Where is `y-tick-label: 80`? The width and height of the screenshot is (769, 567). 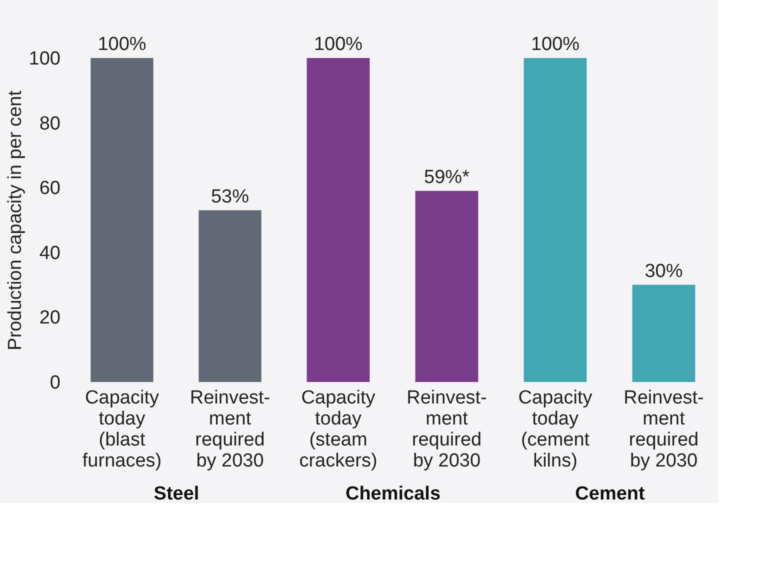 y-tick-label: 80 is located at coordinates (49, 123).